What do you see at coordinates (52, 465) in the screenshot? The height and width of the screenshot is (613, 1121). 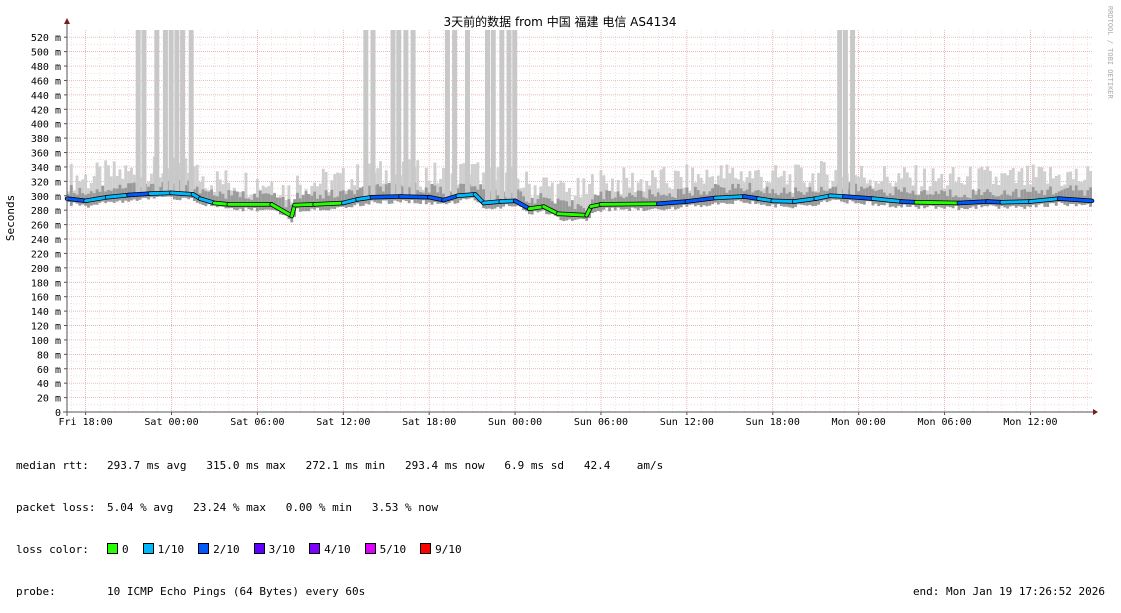 I see `median-rtt-label: median rtt:` at bounding box center [52, 465].